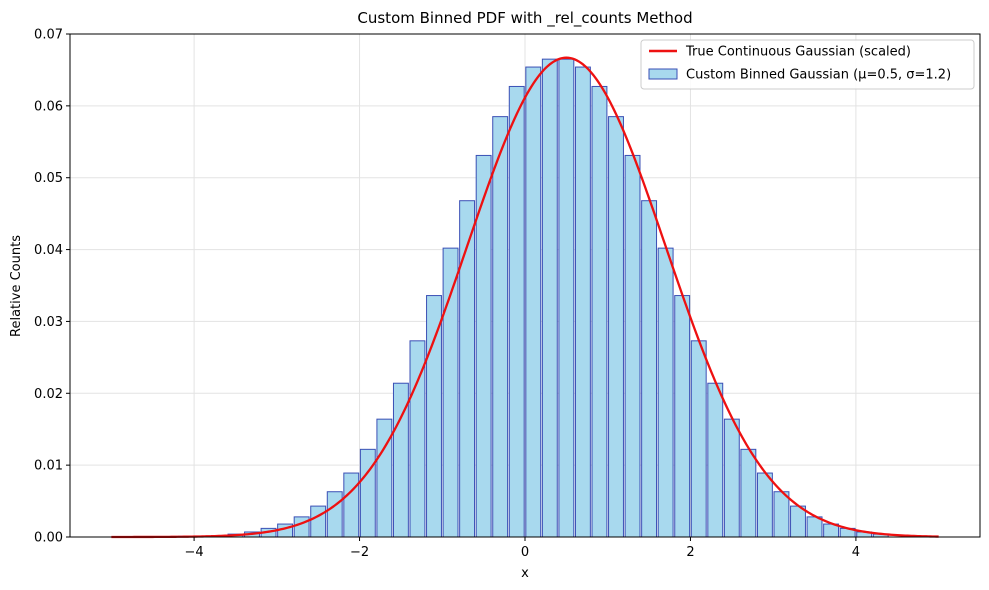  I want to click on x-tick-label: −2, so click(359, 552).